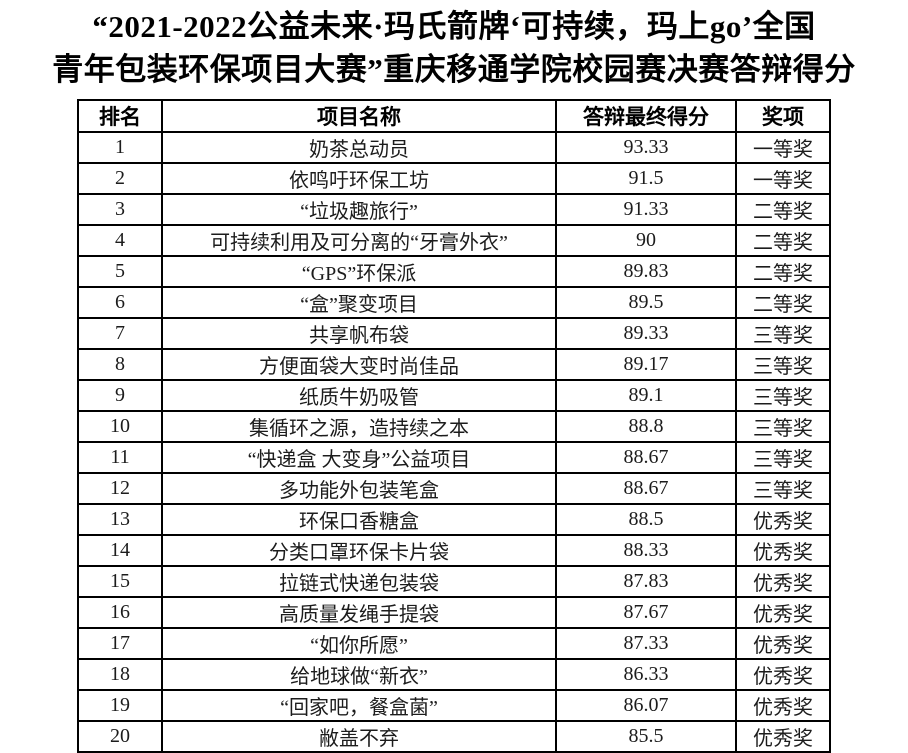  What do you see at coordinates (359, 705) in the screenshot?
I see `project-name-cell: “回家吧，餐盒菌”` at bounding box center [359, 705].